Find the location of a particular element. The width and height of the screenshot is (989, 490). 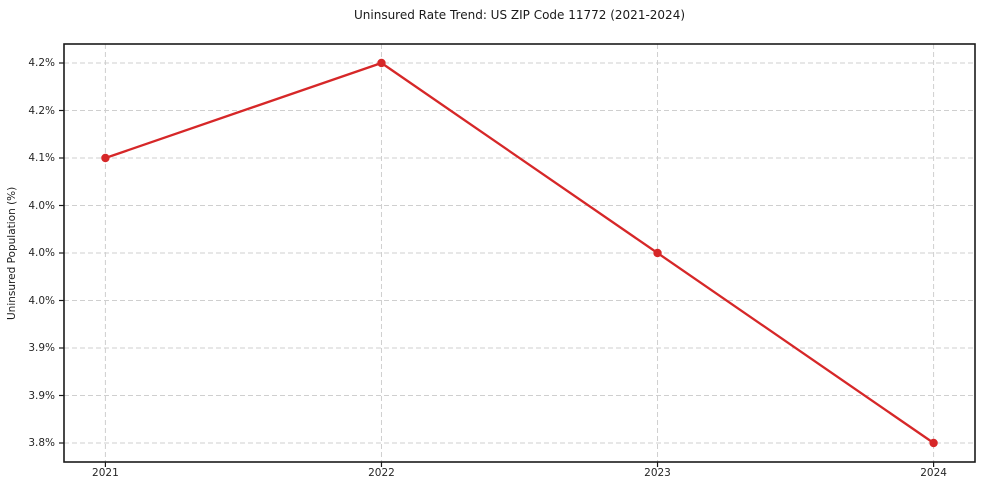

data-point-2023 is located at coordinates (657, 253).